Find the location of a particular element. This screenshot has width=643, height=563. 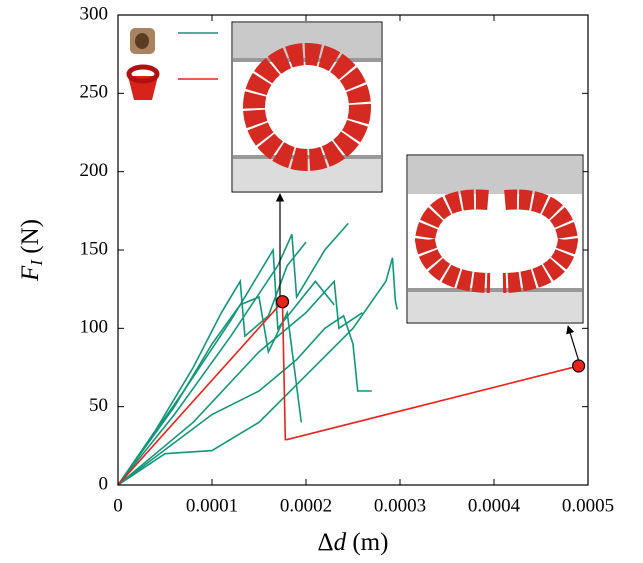

x-tick-label: 0.0001 is located at coordinates (212, 505).